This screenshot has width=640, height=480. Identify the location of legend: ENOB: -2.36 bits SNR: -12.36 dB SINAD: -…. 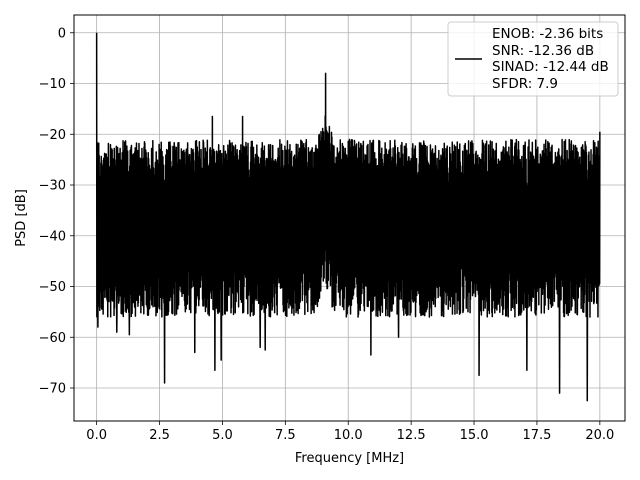
(533, 59).